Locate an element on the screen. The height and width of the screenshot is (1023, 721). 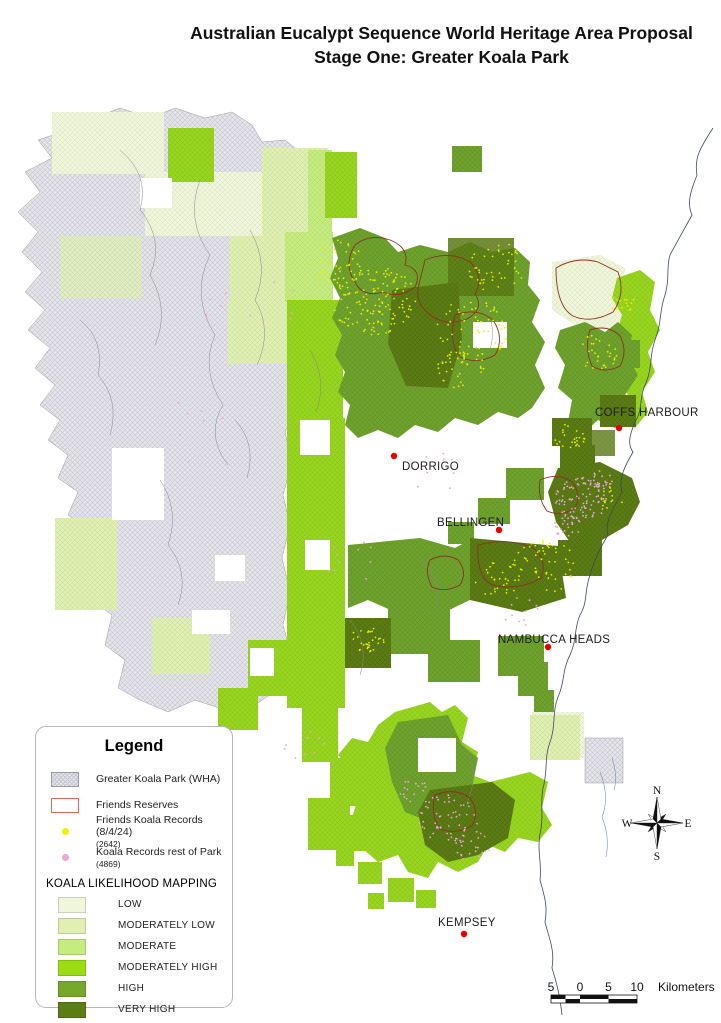
likelihood-row-moderately-high: MODERATELY HIGH is located at coordinates (134, 967).